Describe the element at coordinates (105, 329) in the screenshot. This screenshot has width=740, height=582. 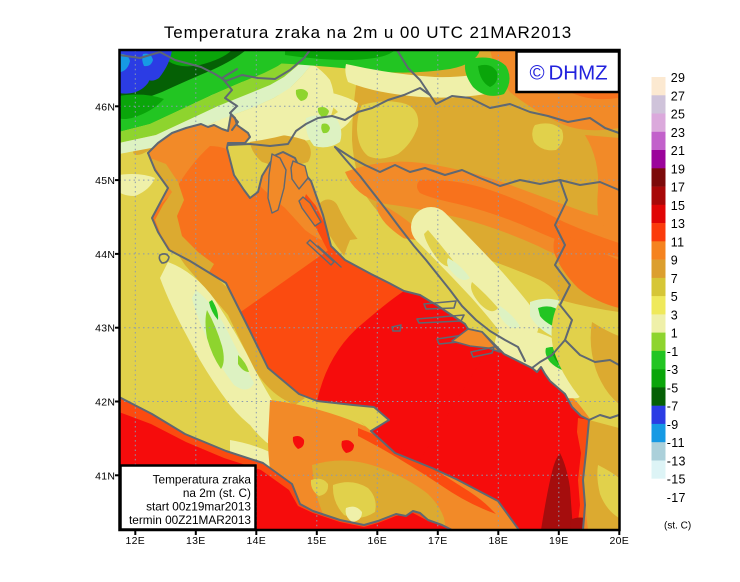
I see `svg-text: 43N` at that location.